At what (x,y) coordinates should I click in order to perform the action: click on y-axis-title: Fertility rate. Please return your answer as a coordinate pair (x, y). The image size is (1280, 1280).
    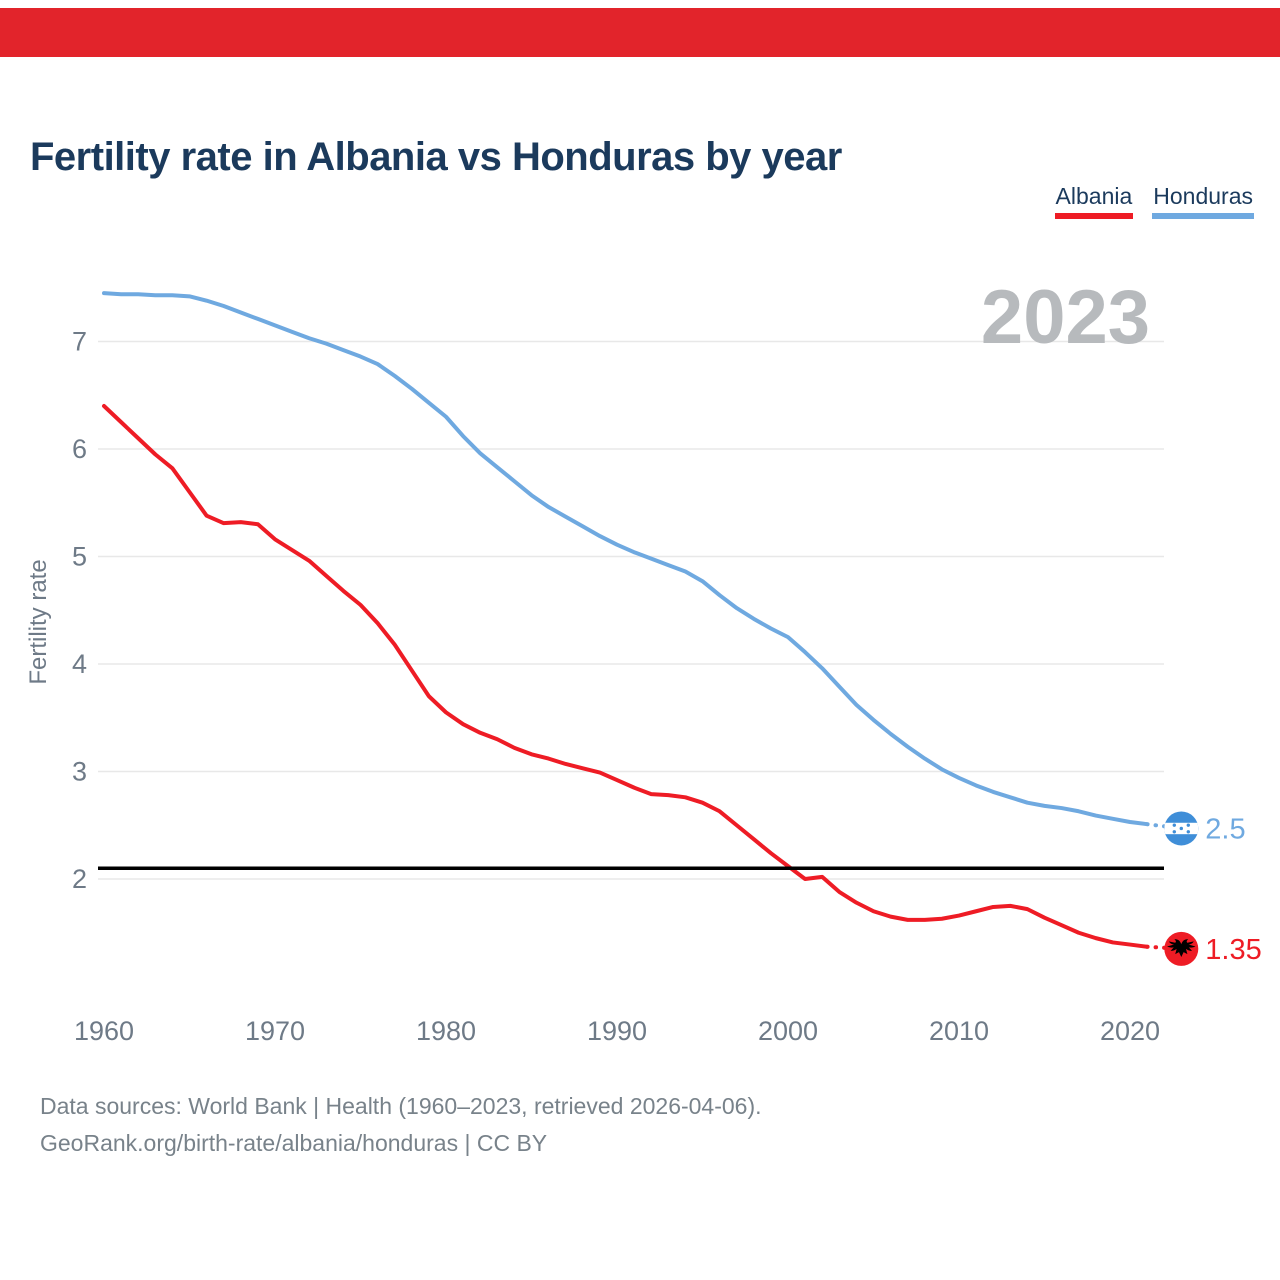
    Looking at the image, I should click on (38, 621).